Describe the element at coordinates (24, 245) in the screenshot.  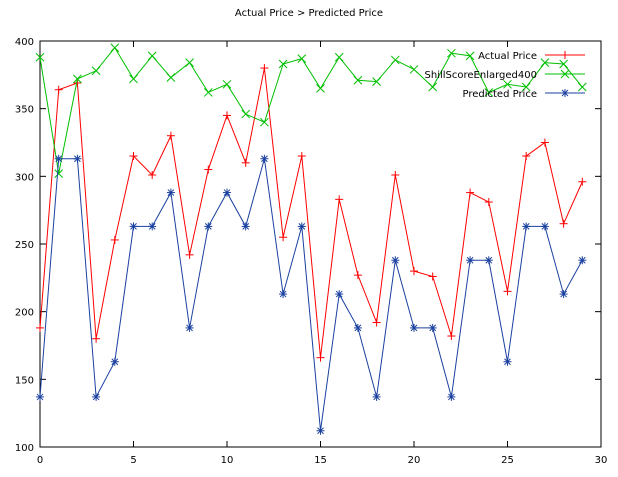
I see `y-tick-label: 250` at that location.